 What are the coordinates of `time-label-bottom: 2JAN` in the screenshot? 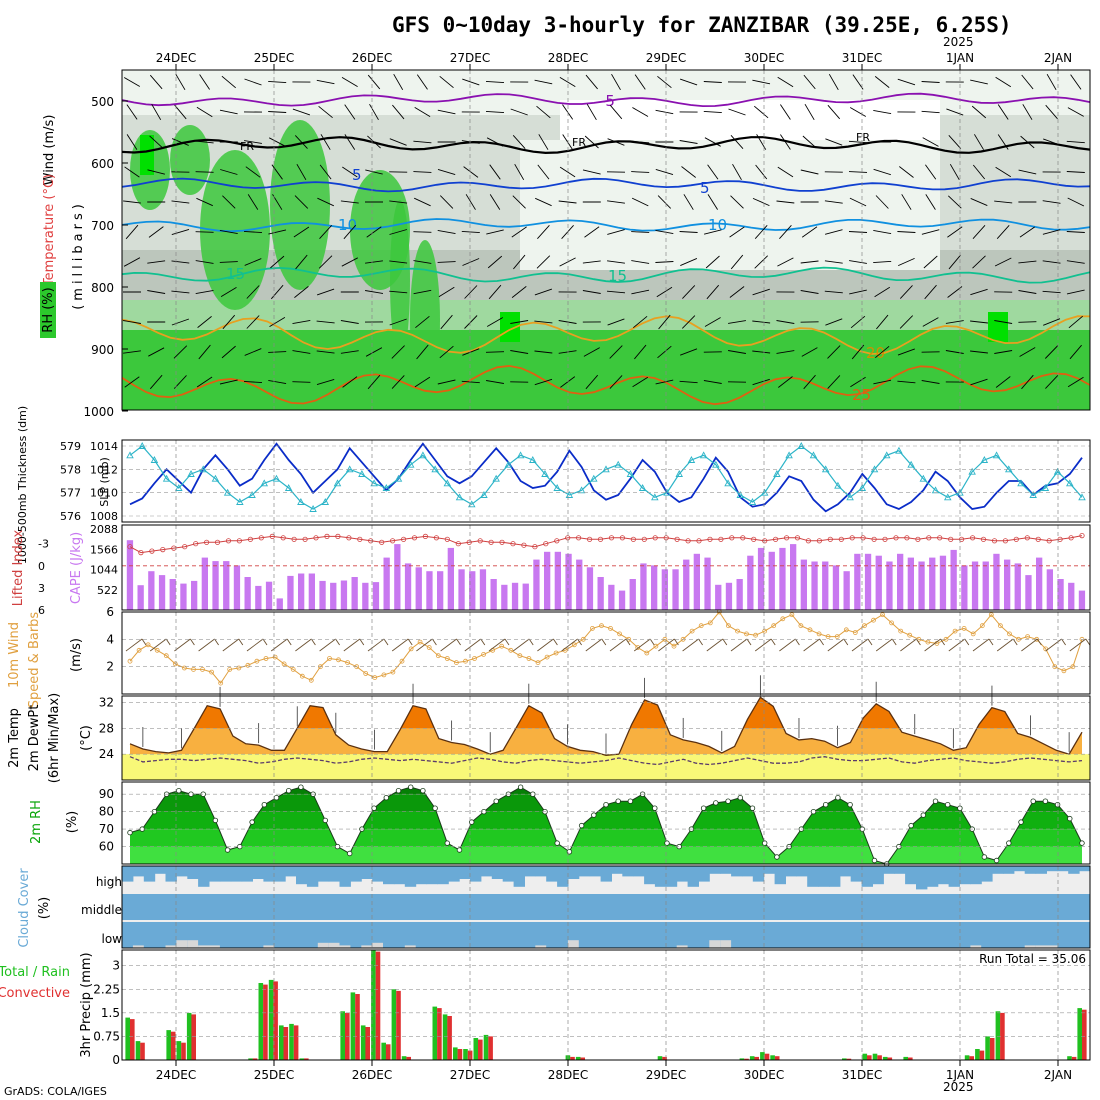 It's located at (1058, 1075).